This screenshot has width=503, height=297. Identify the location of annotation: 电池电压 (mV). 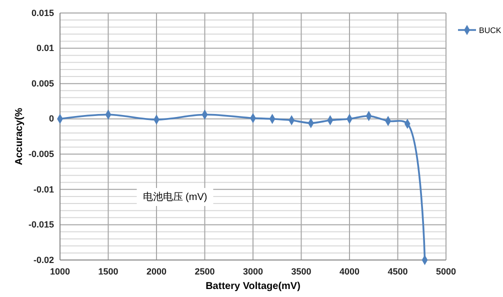
(175, 197).